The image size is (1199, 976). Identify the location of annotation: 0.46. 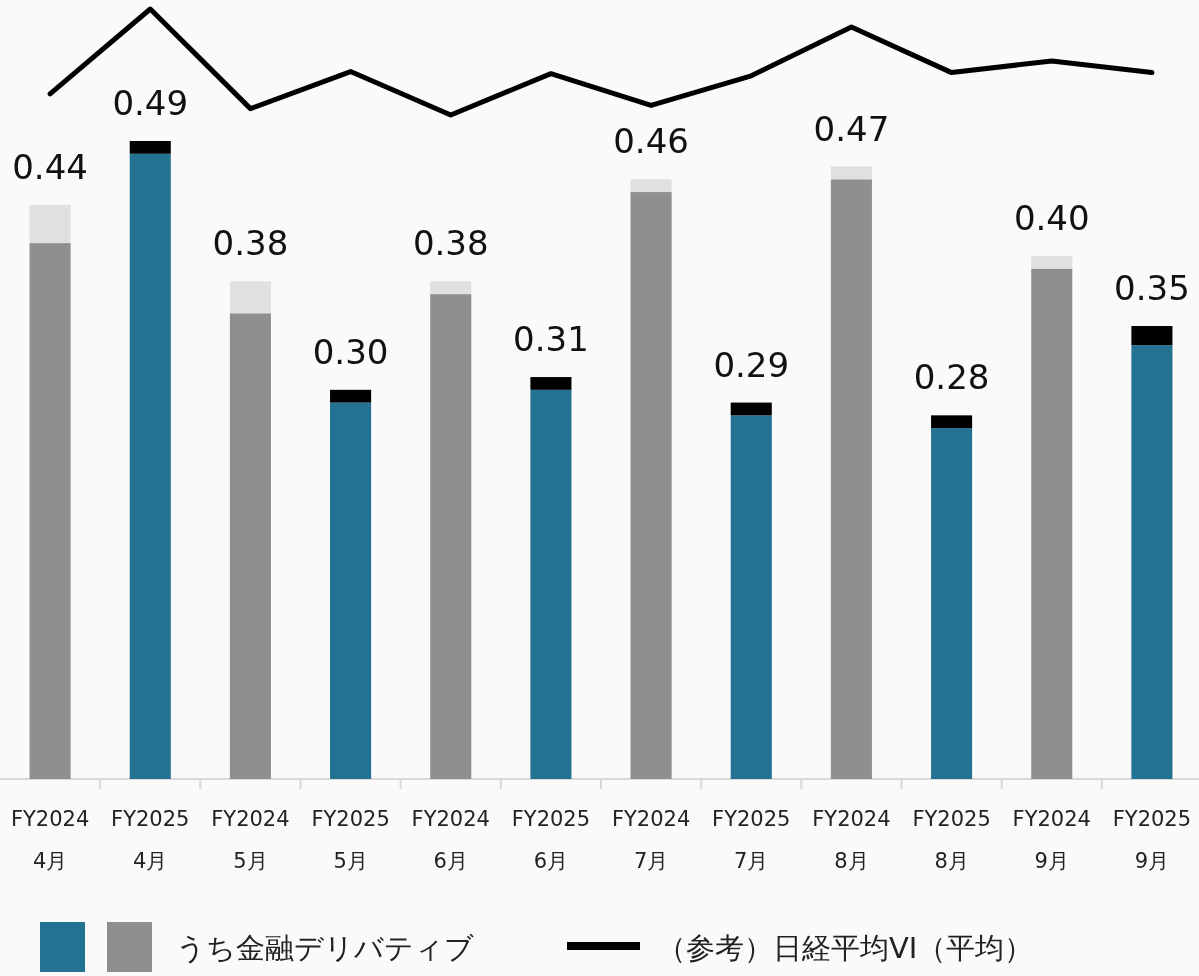
(651, 141).